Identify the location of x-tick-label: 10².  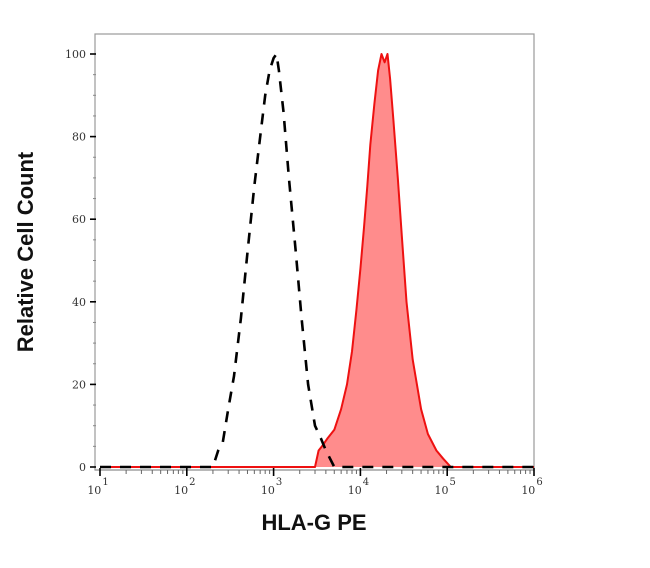
(184, 487).